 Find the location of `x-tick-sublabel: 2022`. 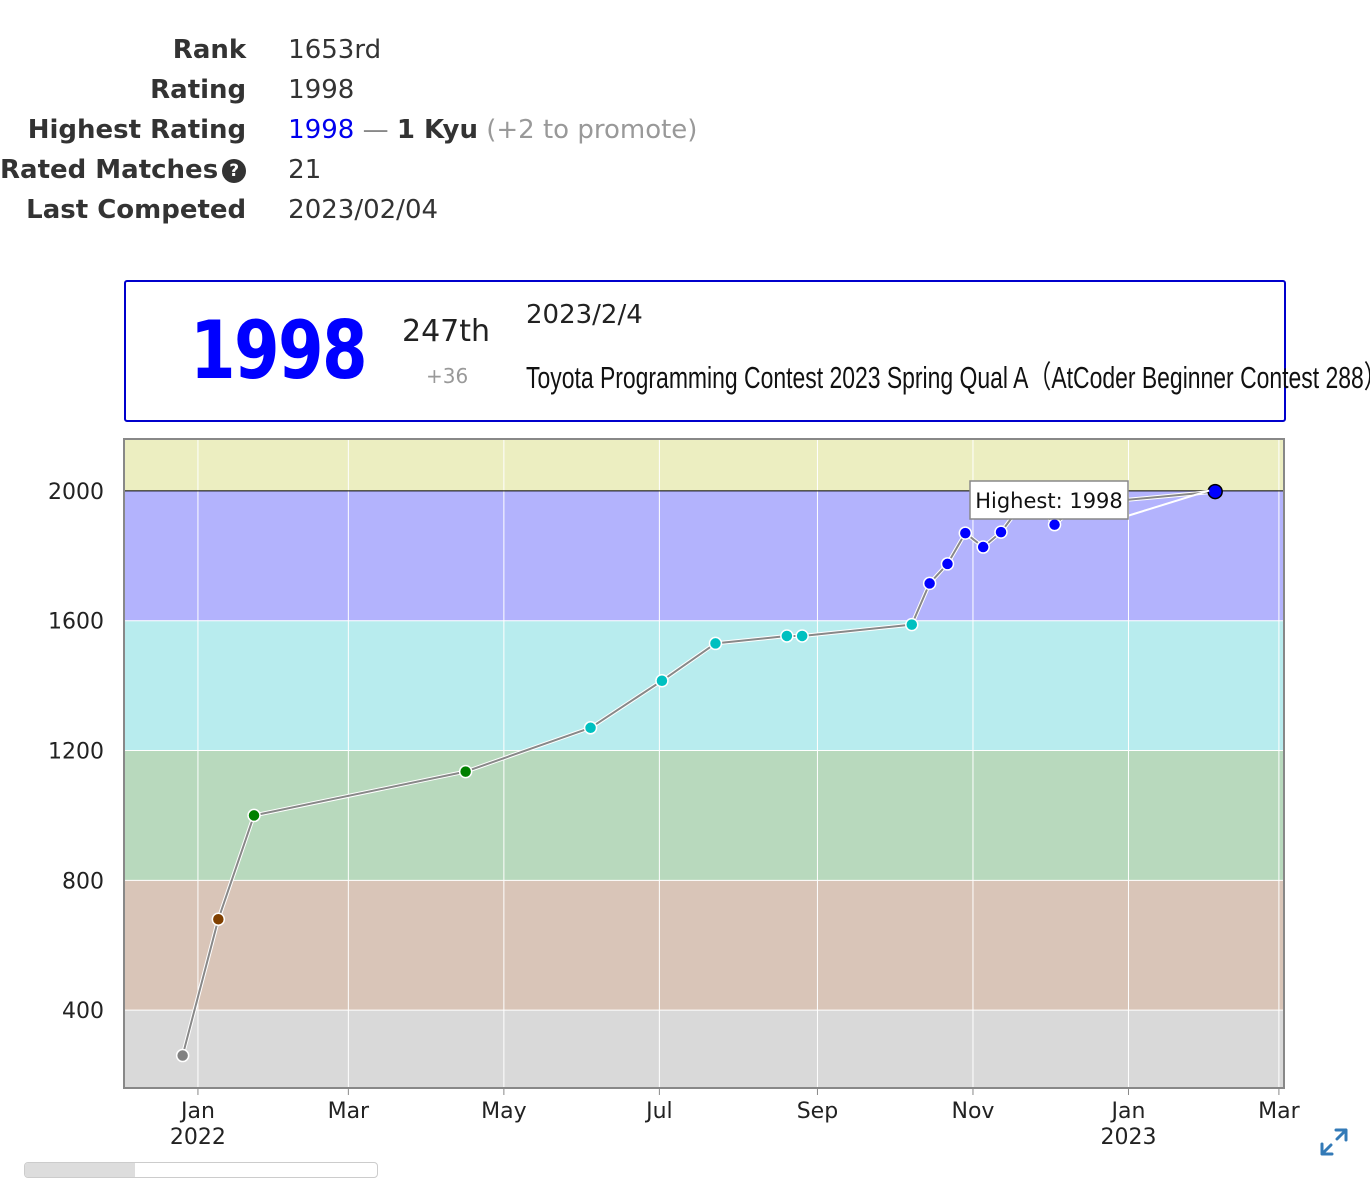

x-tick-sublabel: 2022 is located at coordinates (198, 1137).